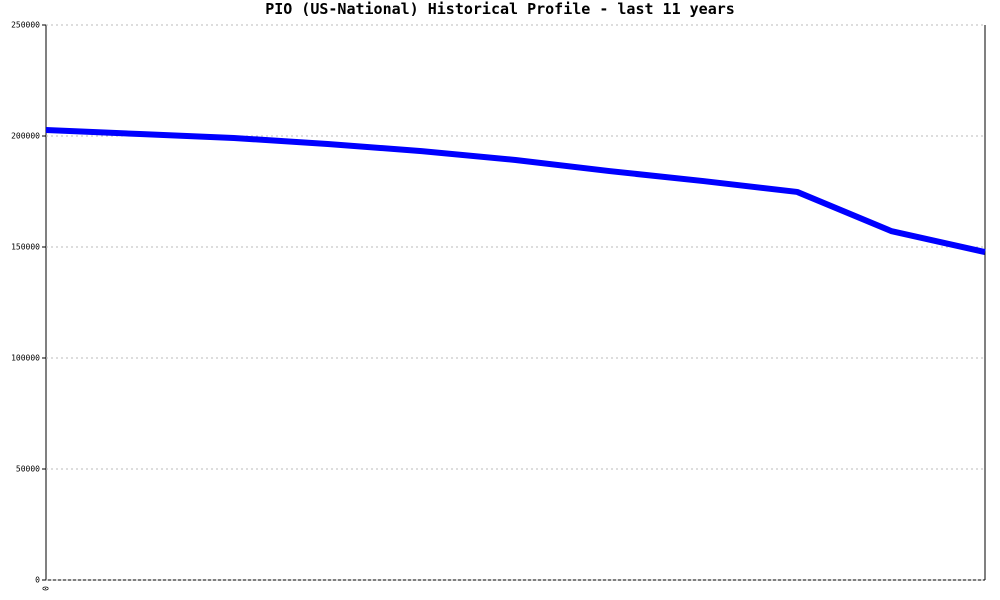 This screenshot has height=600, width=1000. I want to click on y-tick-label: 100000, so click(25, 358).